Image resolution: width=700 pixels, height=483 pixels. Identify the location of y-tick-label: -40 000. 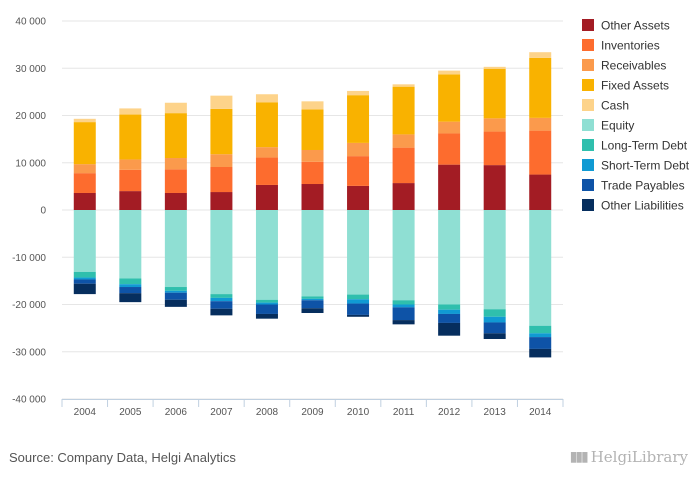
(29, 400).